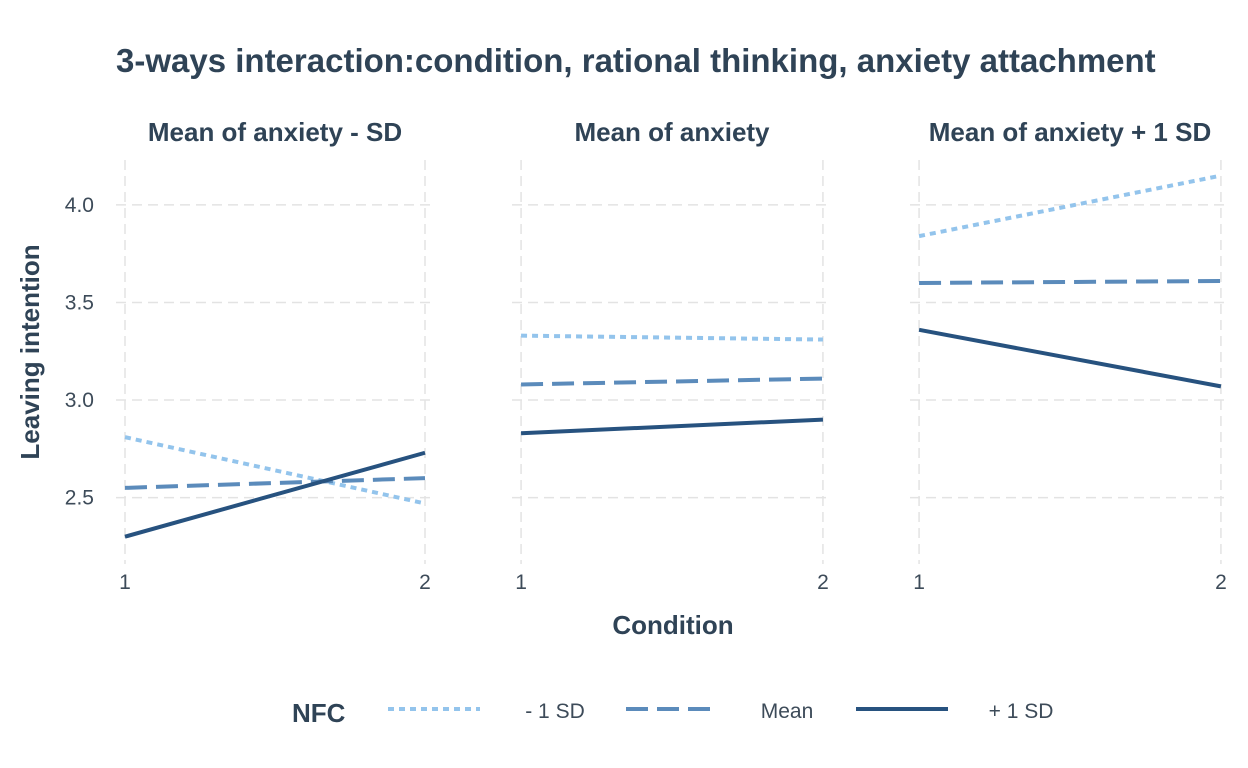 Image resolution: width=1248 pixels, height=768 pixels. Describe the element at coordinates (79, 400) in the screenshot. I see `y-tick-label: 3.0` at that location.